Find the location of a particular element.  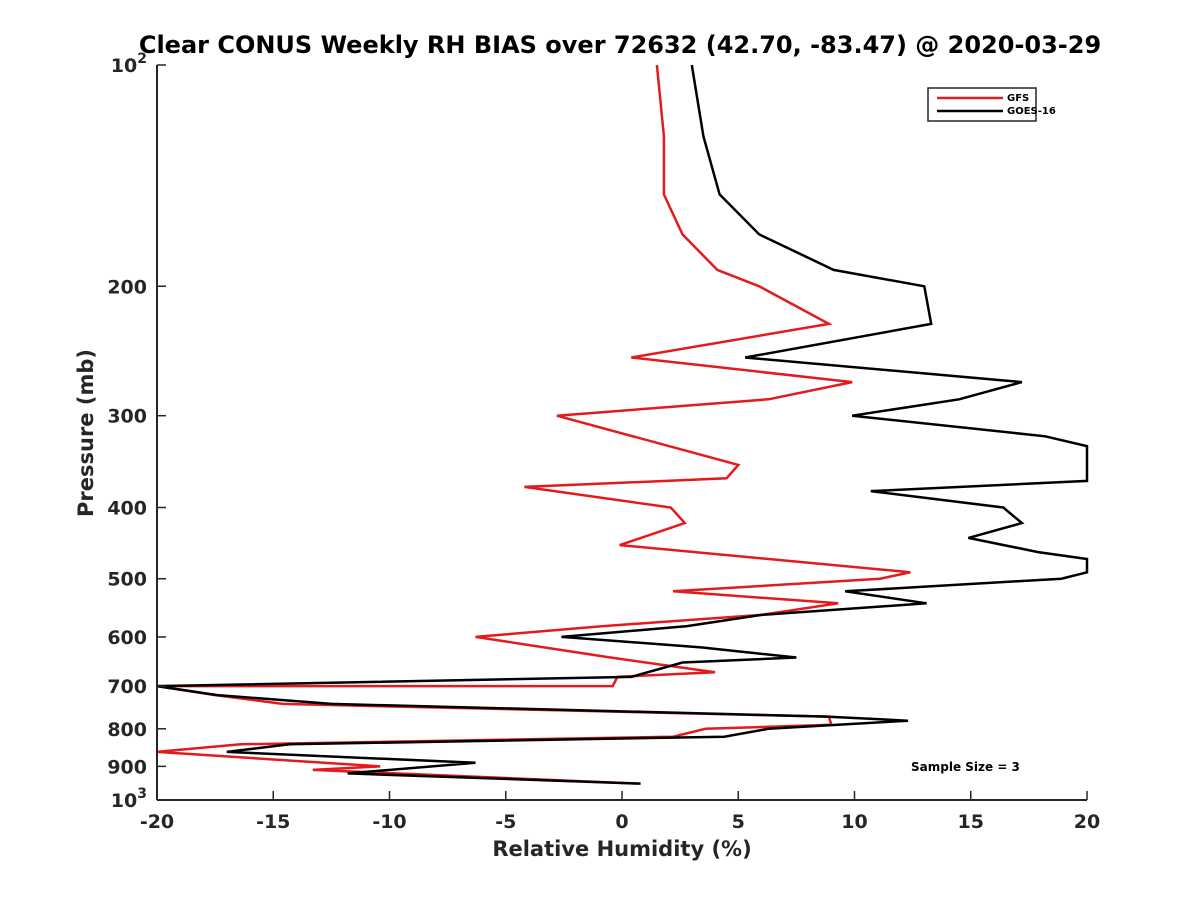

y-tick-label: 400 is located at coordinates (127, 509).